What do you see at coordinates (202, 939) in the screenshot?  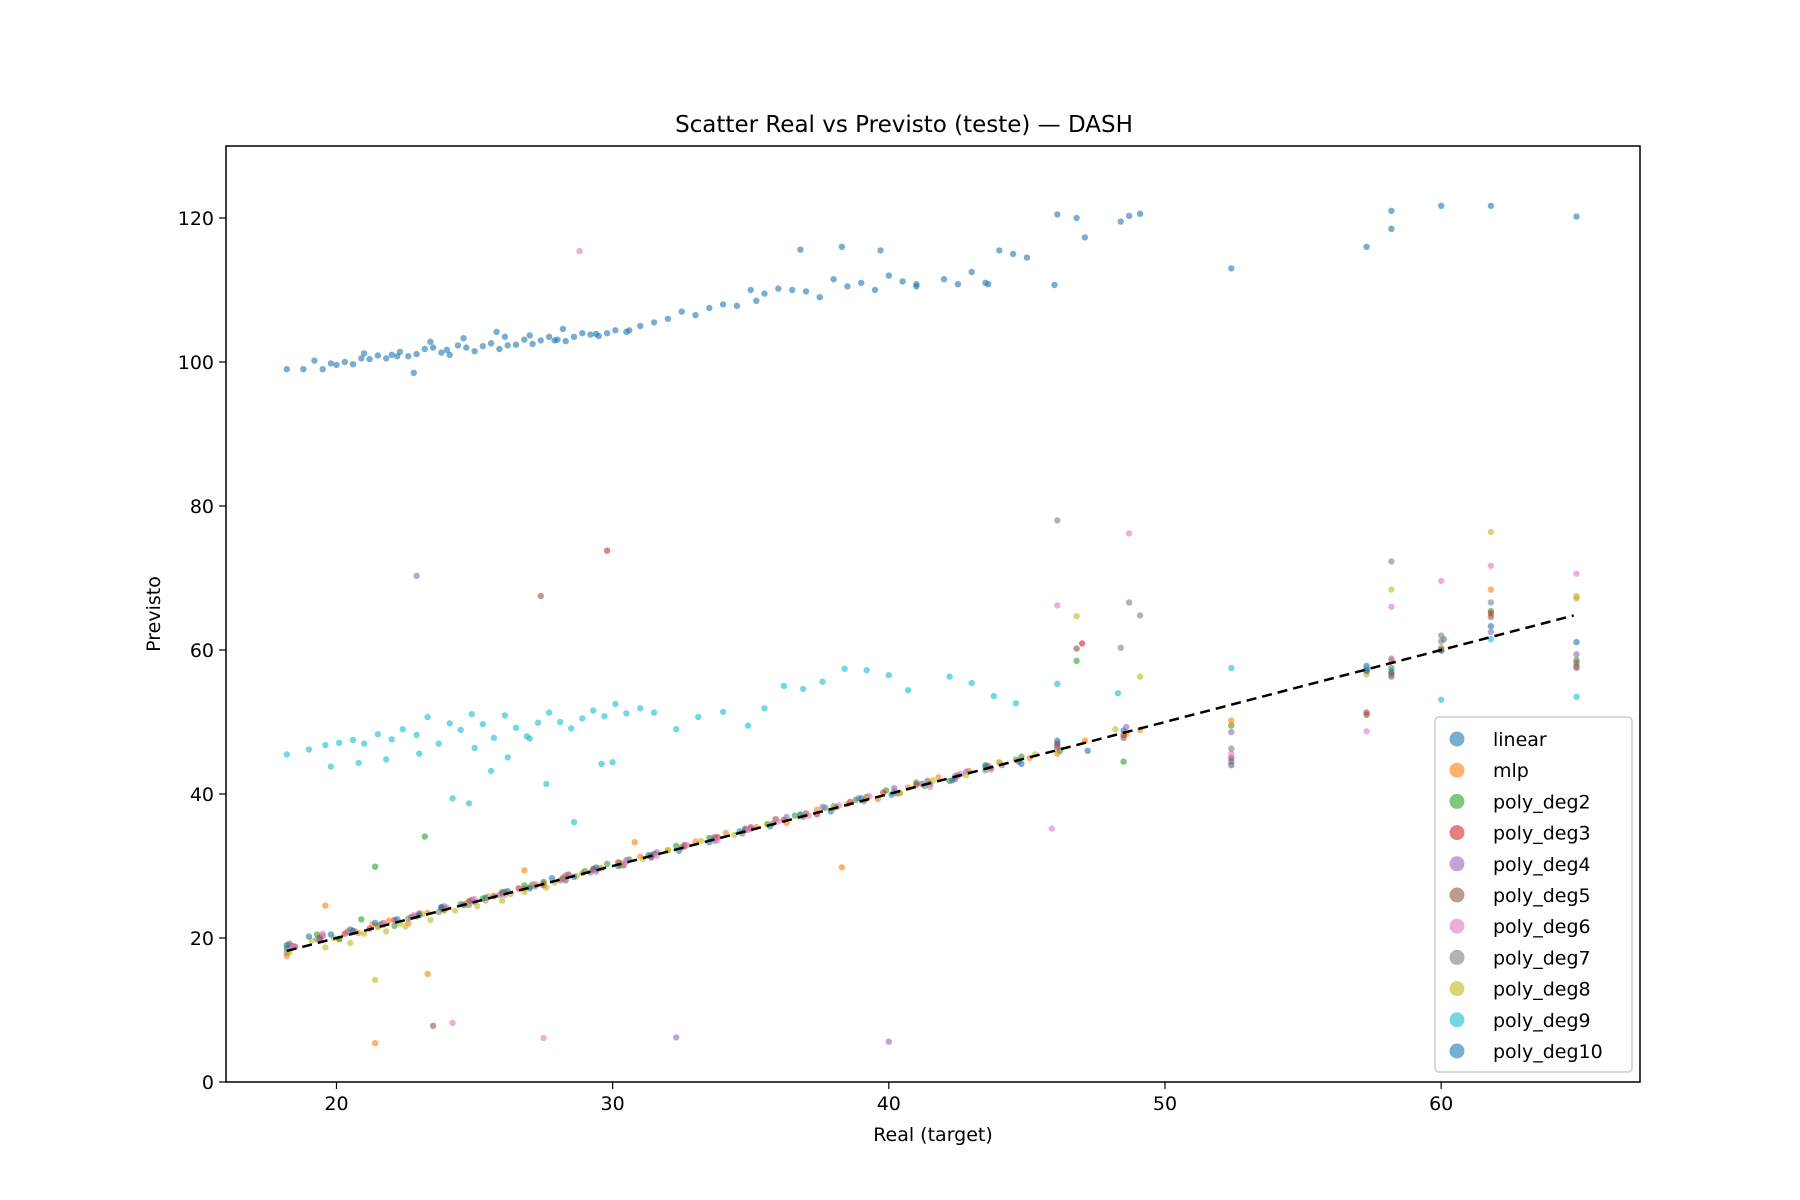 I see `y-tick-label: 20` at bounding box center [202, 939].